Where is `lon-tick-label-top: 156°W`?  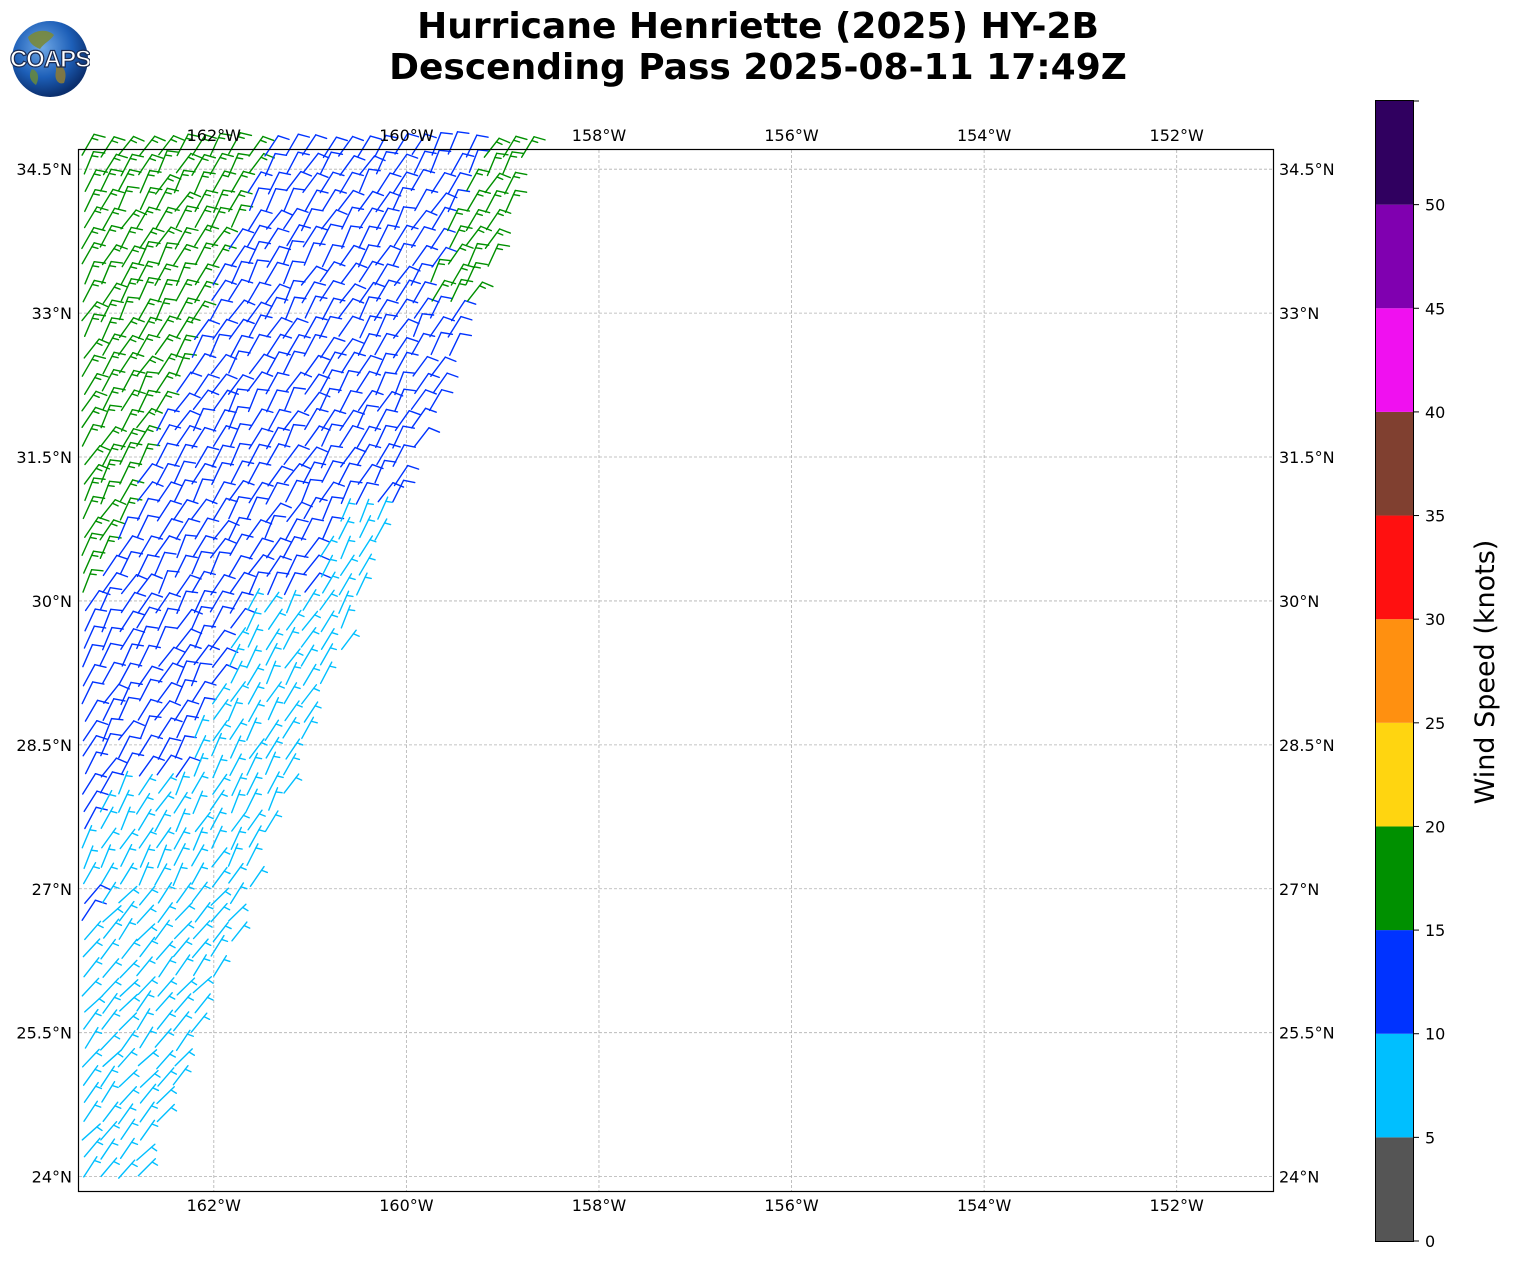
lon-tick-label-top: 156°W is located at coordinates (791, 135).